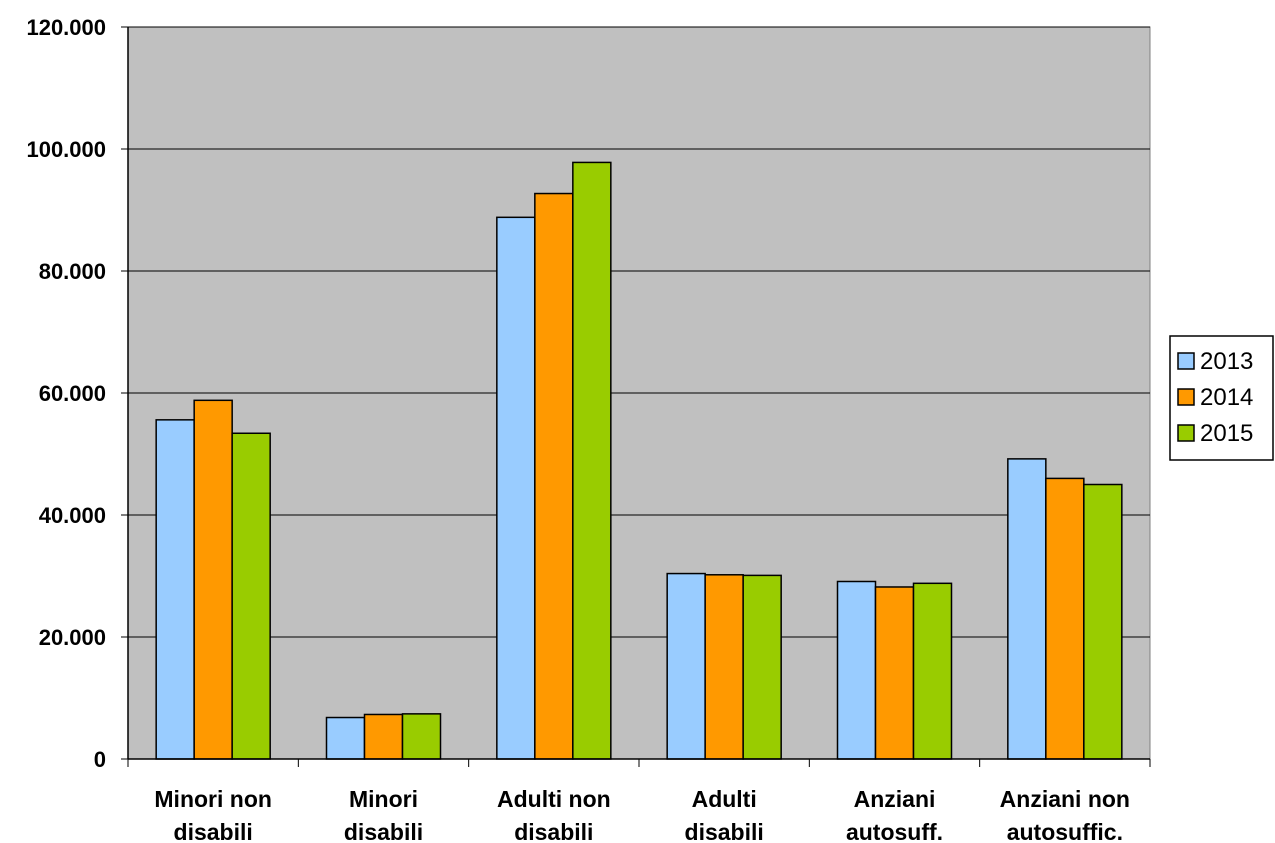 This screenshot has height=843, width=1275. What do you see at coordinates (72, 393) in the screenshot?
I see `y-tick-label: 60.000` at bounding box center [72, 393].